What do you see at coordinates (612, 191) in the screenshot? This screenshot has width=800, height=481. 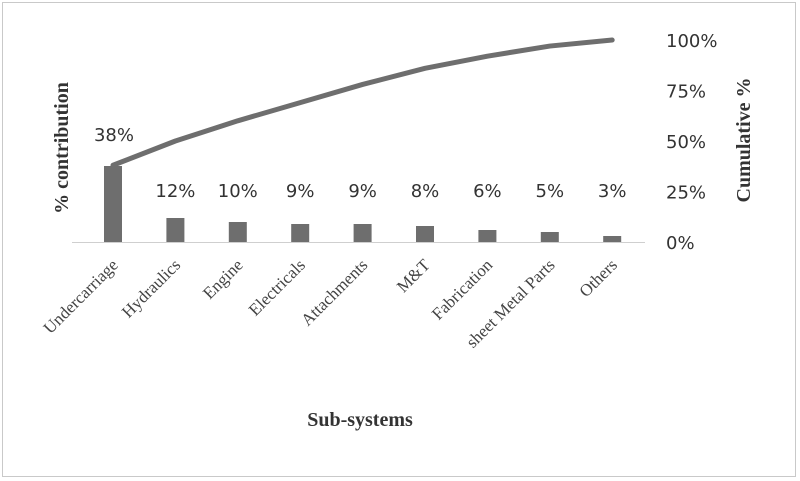 I see `data-label-8: 3%` at bounding box center [612, 191].